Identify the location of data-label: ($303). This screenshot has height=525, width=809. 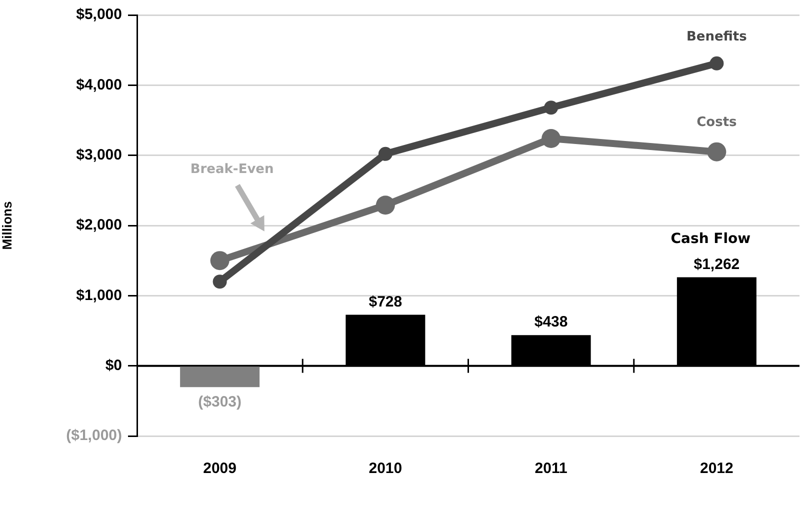
(220, 402).